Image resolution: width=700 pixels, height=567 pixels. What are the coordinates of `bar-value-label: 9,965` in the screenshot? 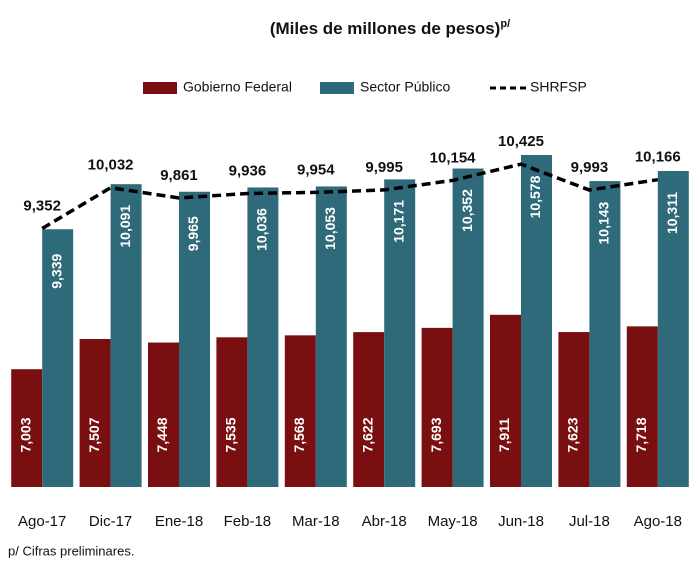 It's located at (193, 233).